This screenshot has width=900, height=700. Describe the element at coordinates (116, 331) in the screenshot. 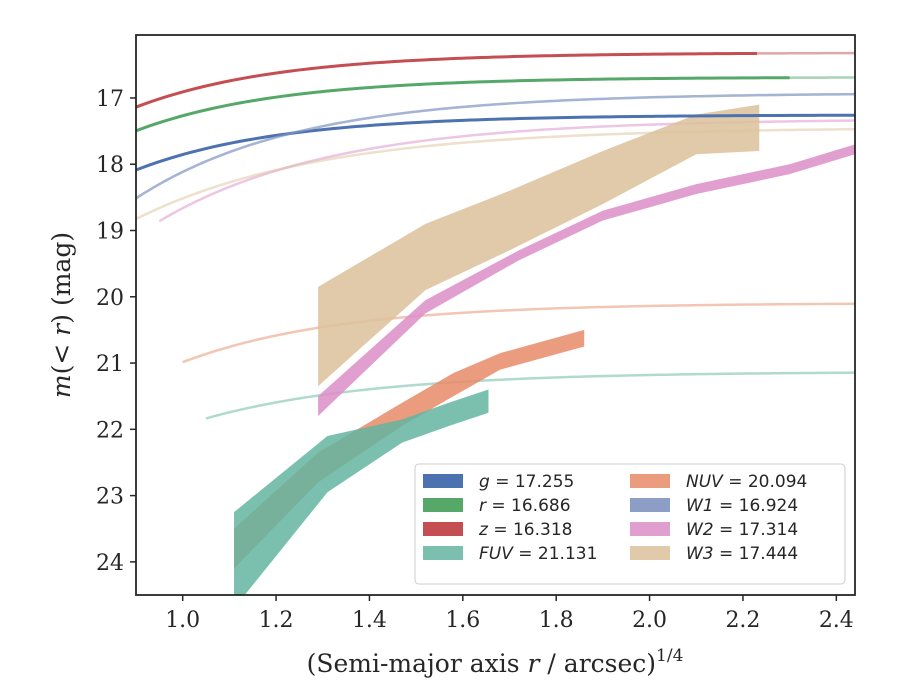

I see `y-axis-ticks: 17 18 19 20 21 22 23 24` at that location.